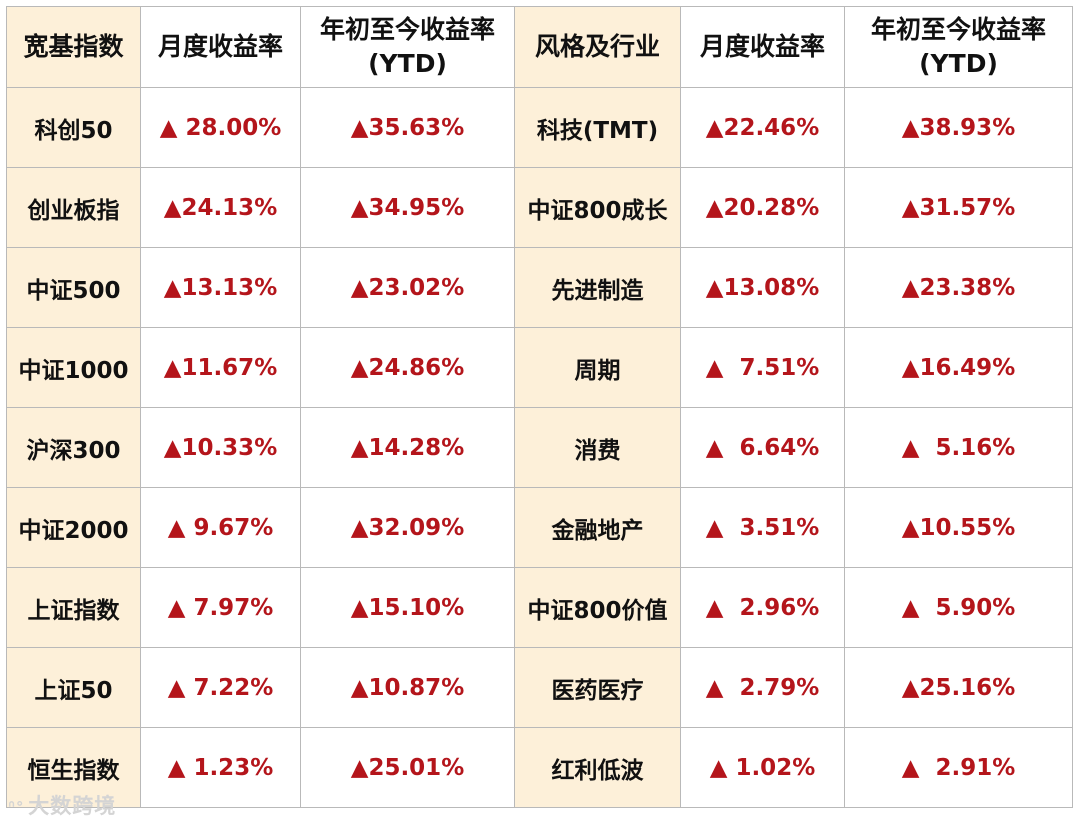 The image size is (1080, 824). I want to click on watermark-text: 大数跨境, so click(72, 806).